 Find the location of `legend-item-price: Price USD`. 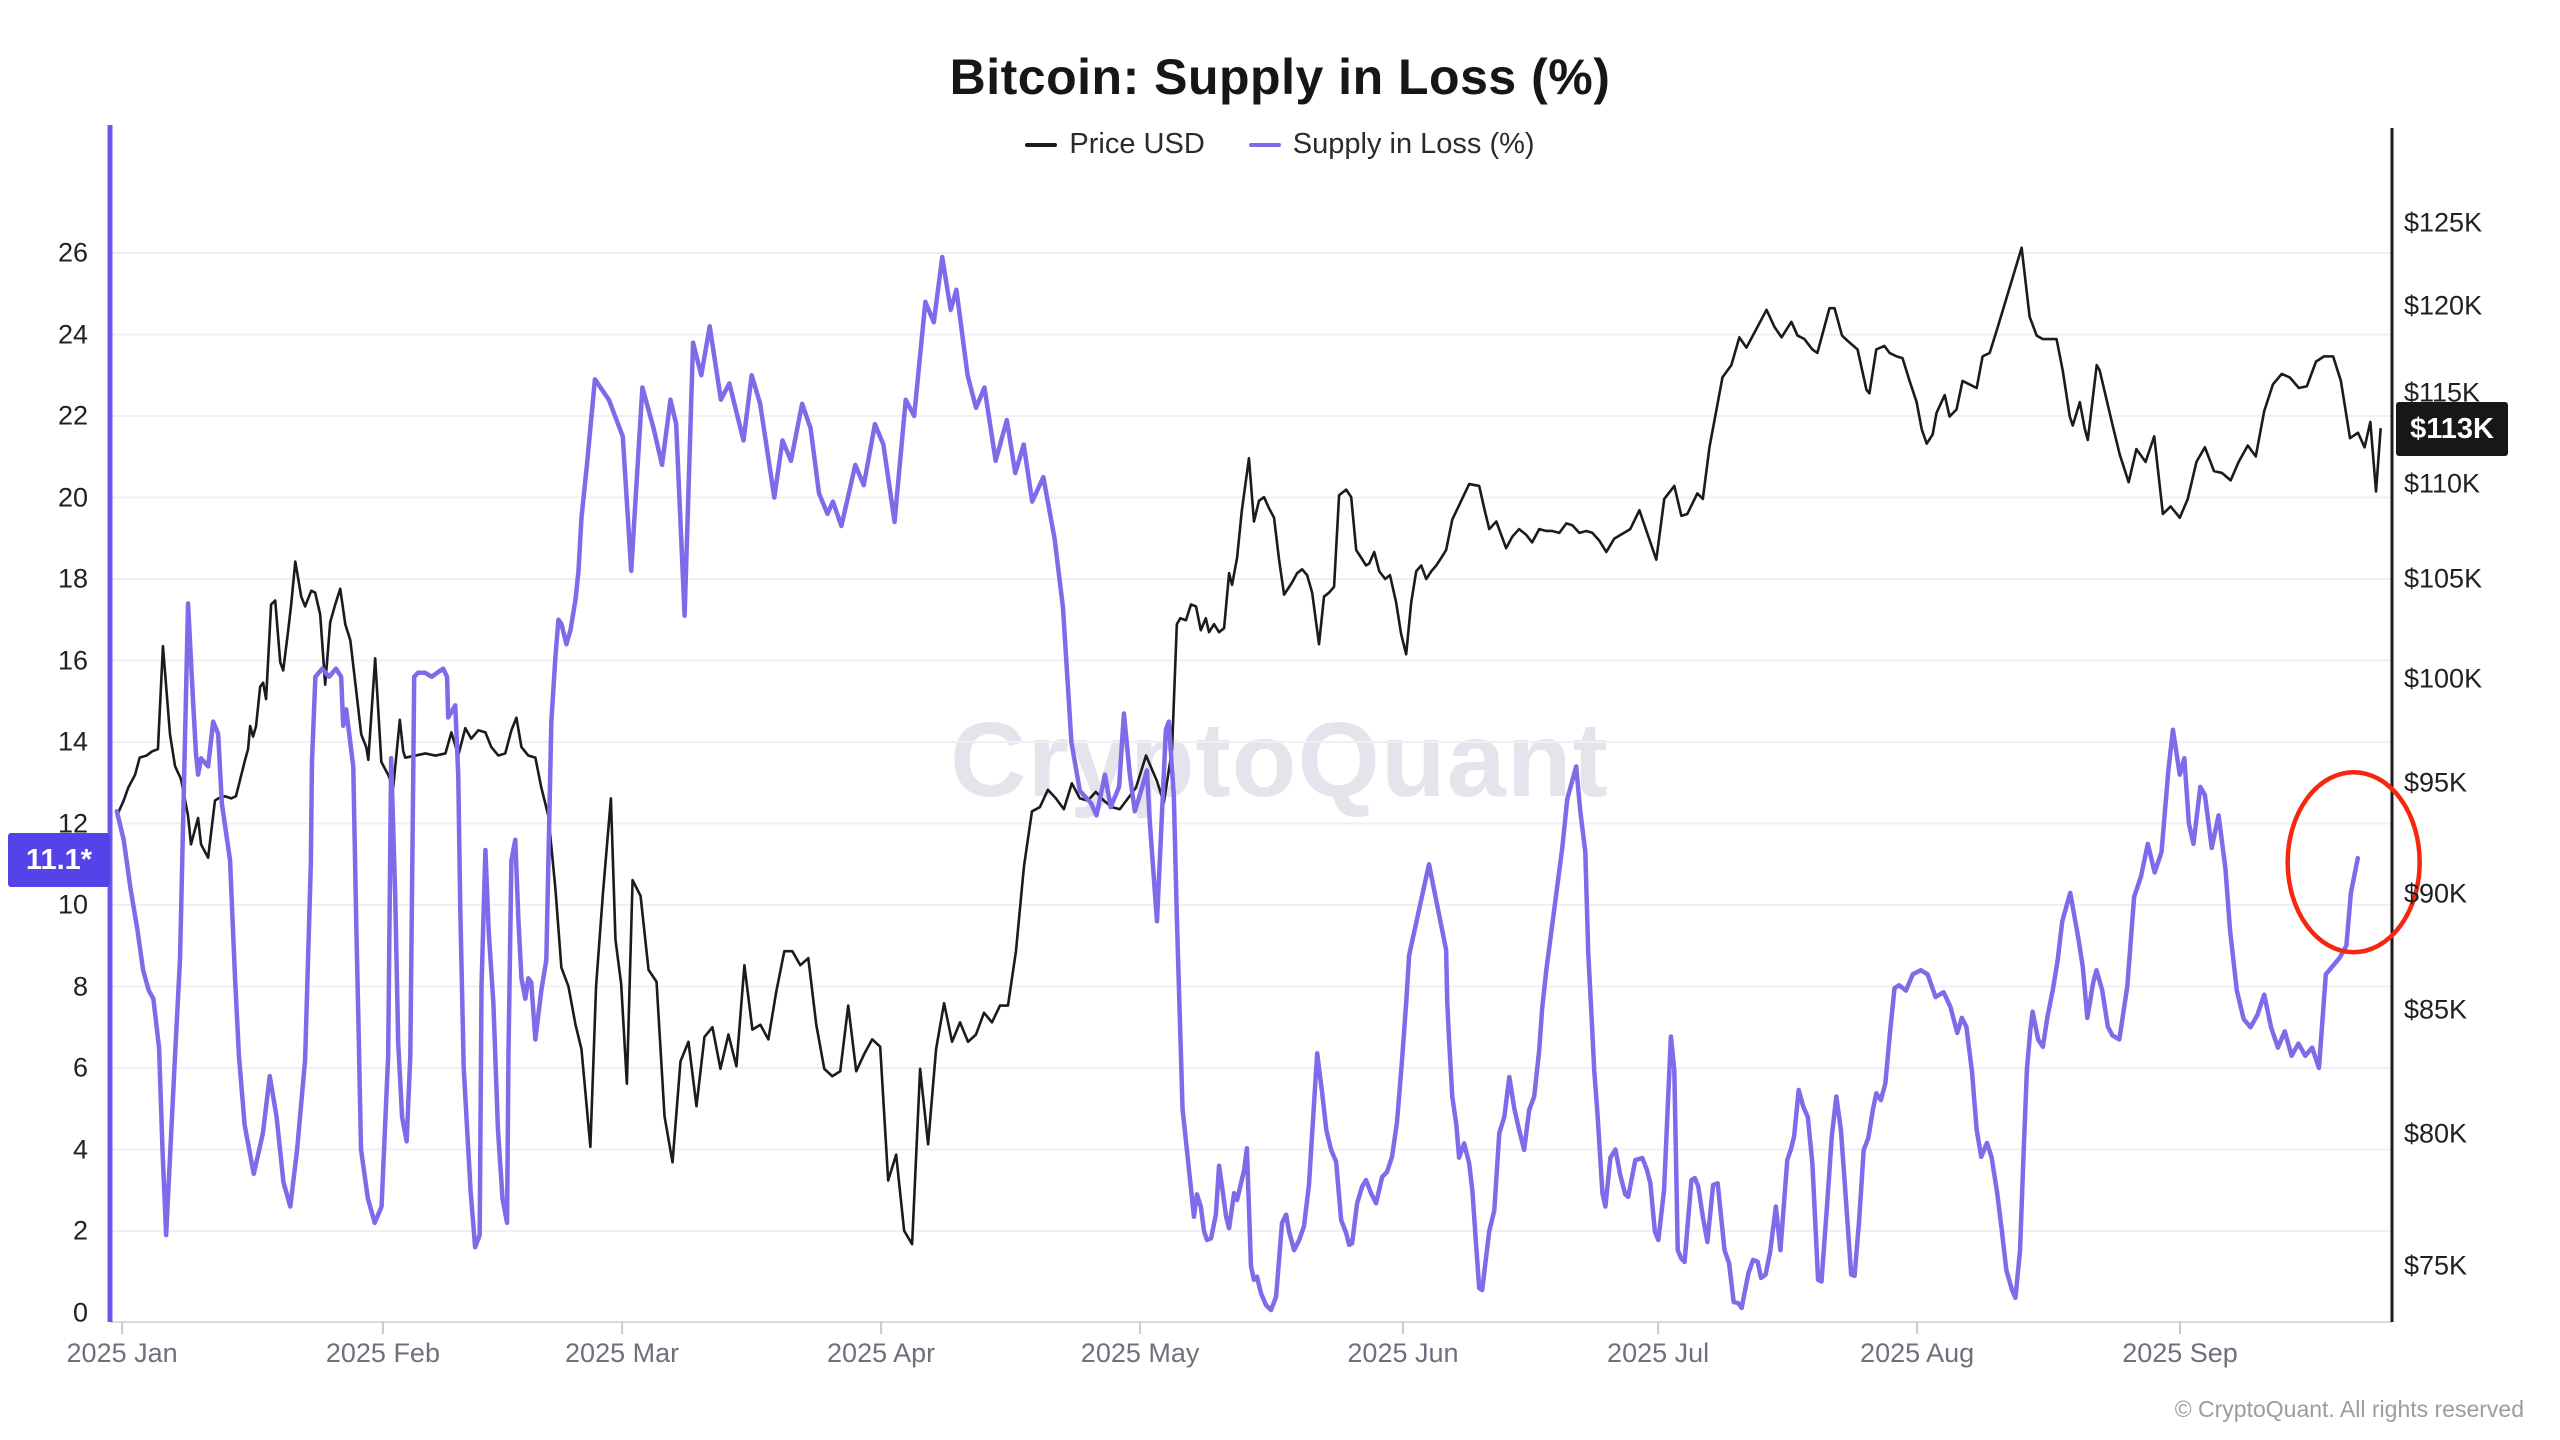

legend-item-price: Price USD is located at coordinates (1115, 144).